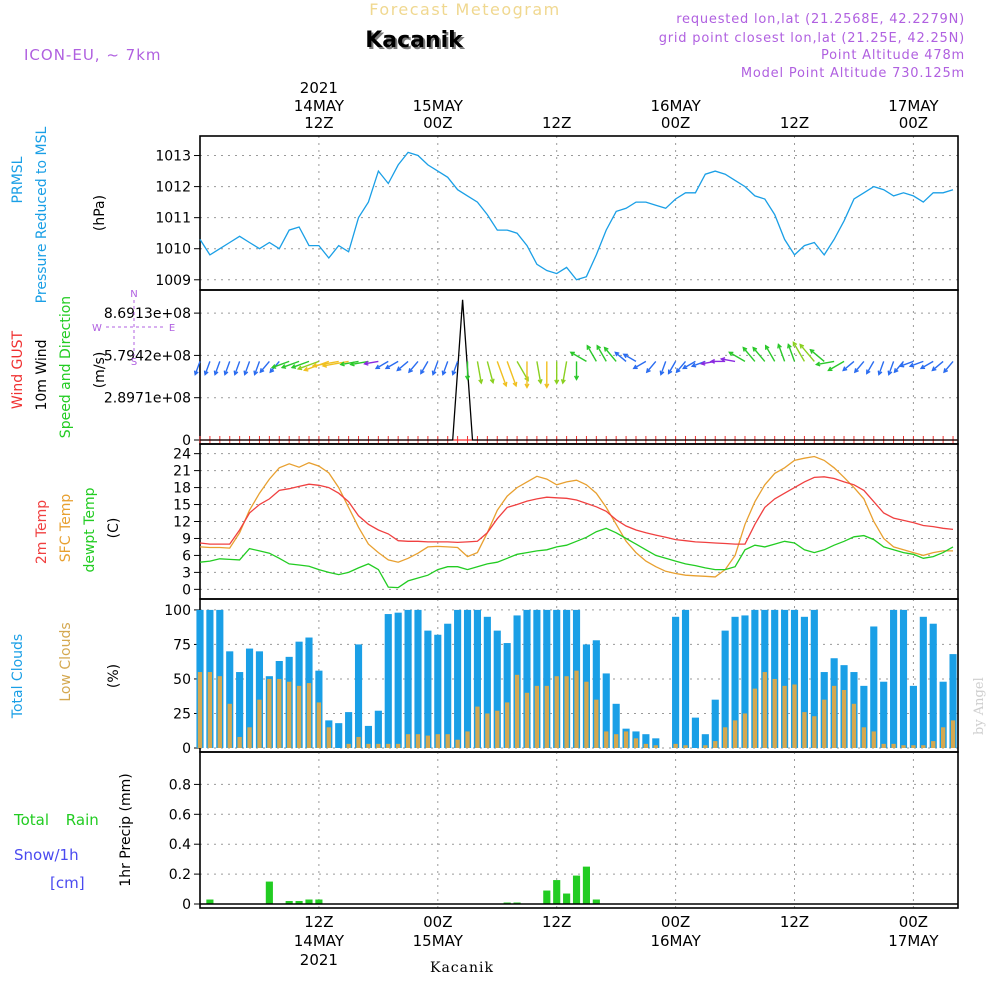  I want to click on wind-10m-line, so click(579, 370).